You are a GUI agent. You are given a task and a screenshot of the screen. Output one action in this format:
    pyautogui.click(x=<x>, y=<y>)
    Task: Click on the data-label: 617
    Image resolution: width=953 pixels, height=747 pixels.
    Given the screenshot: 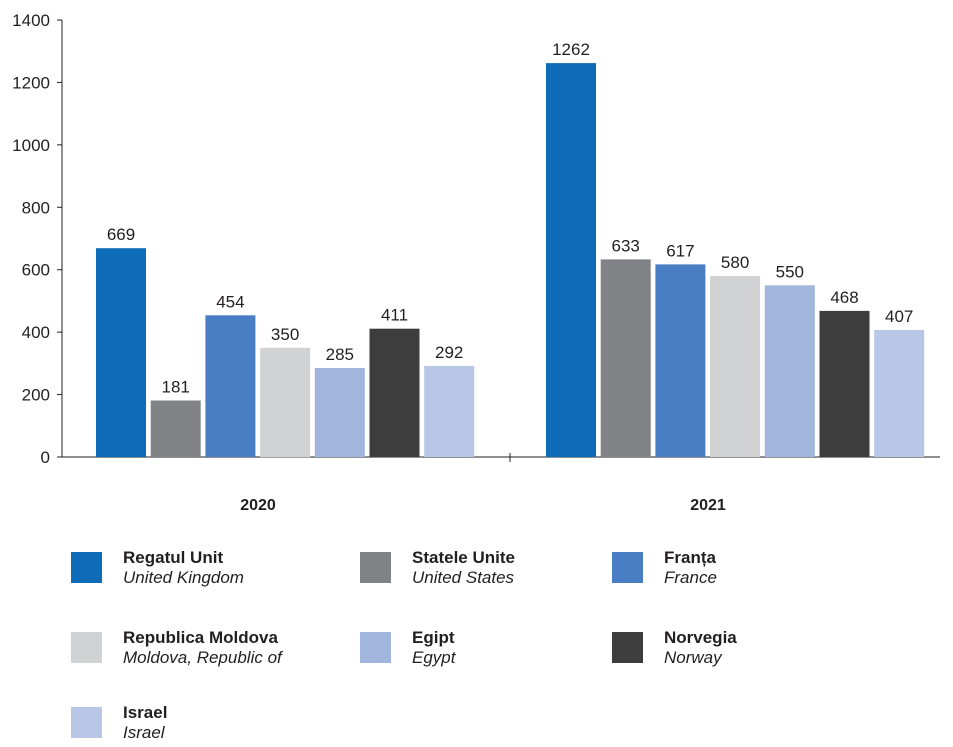 What is the action you would take?
    pyautogui.click(x=680, y=250)
    